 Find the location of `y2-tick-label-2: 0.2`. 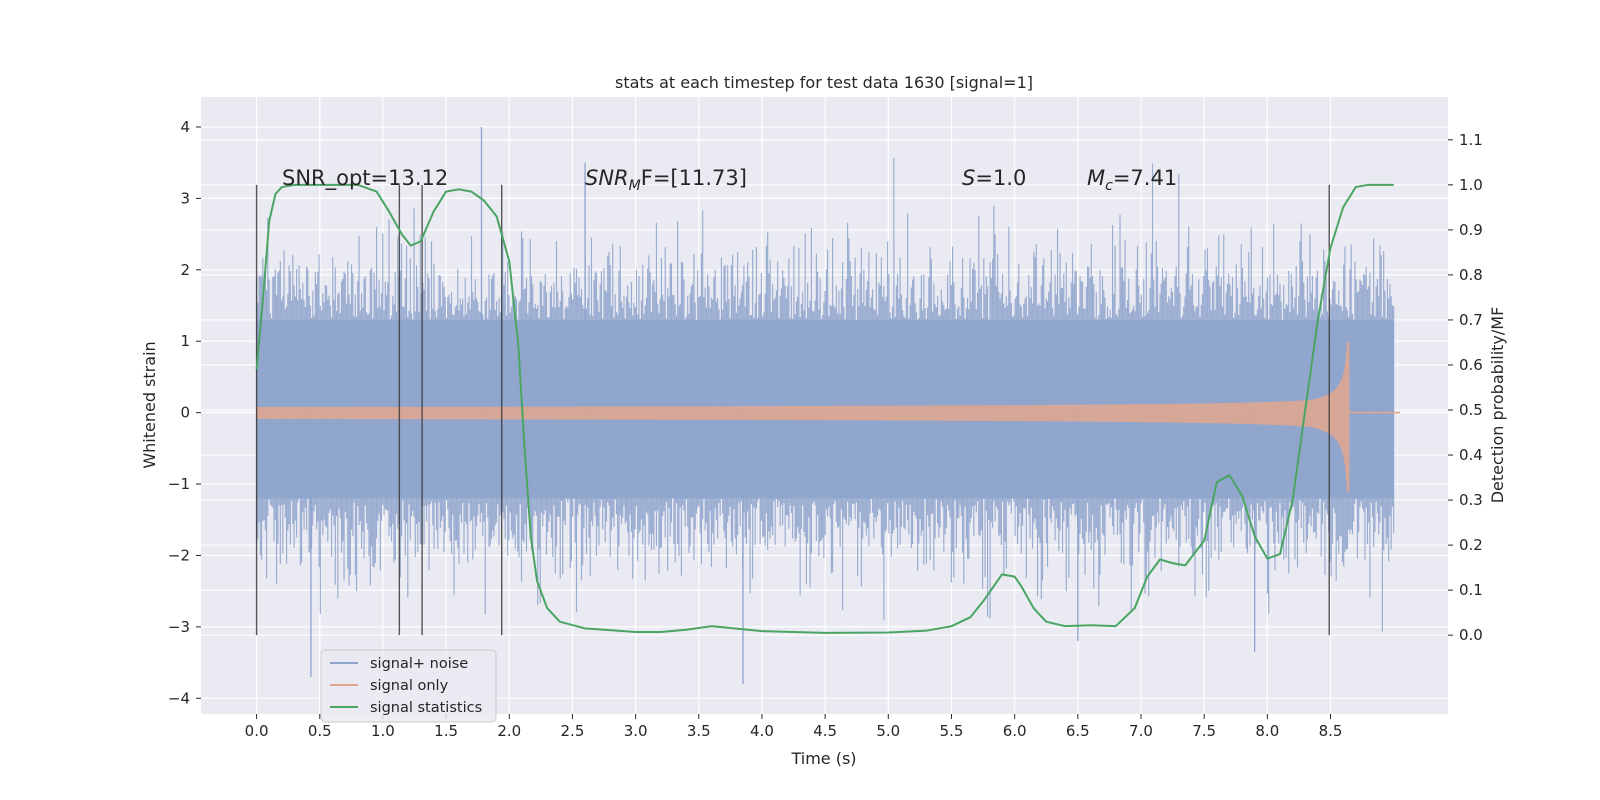

y2-tick-label-2: 0.2 is located at coordinates (1471, 545).